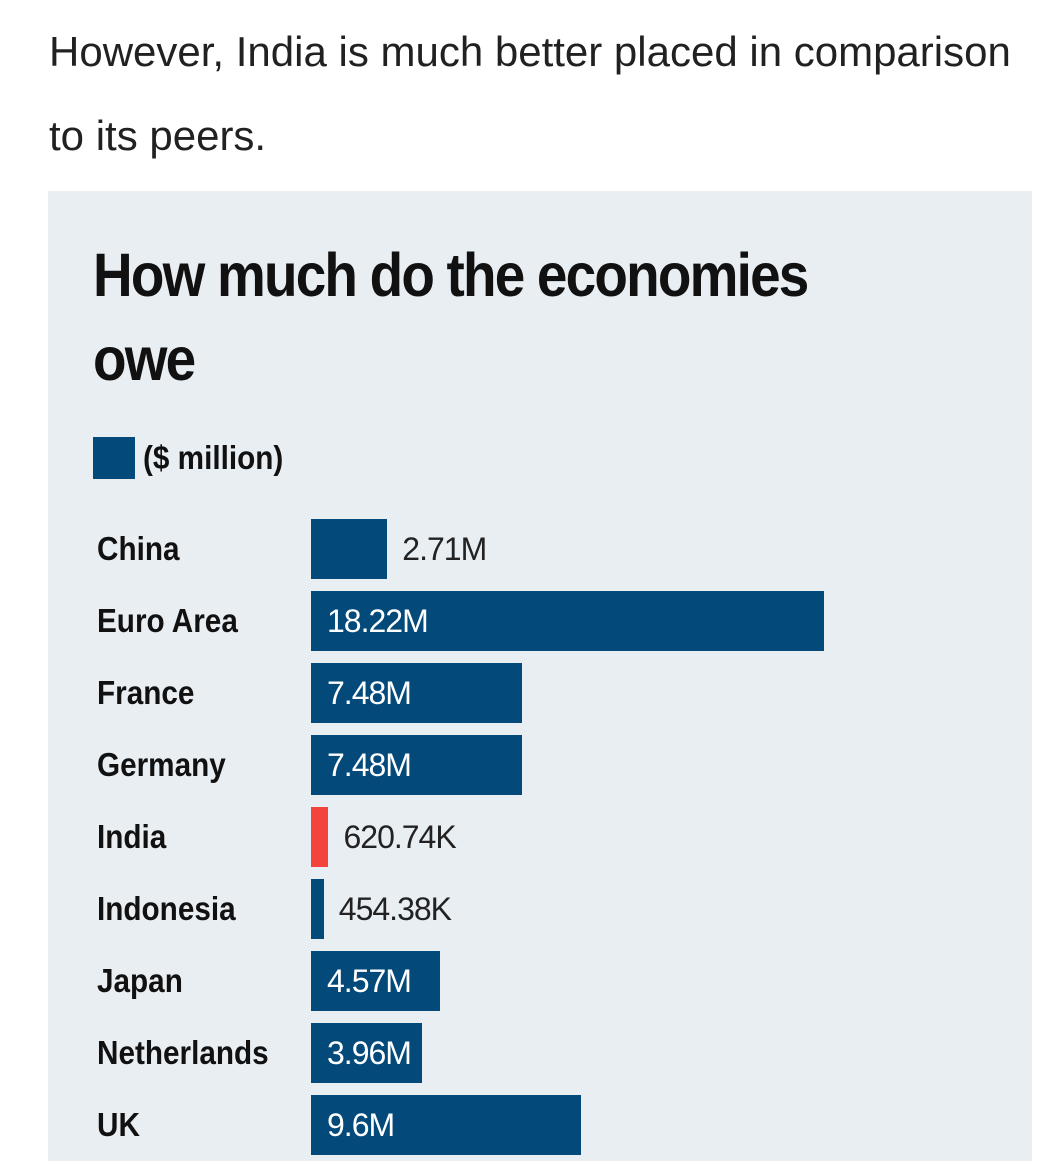  What do you see at coordinates (444, 549) in the screenshot?
I see `value-label: 2.71M` at bounding box center [444, 549].